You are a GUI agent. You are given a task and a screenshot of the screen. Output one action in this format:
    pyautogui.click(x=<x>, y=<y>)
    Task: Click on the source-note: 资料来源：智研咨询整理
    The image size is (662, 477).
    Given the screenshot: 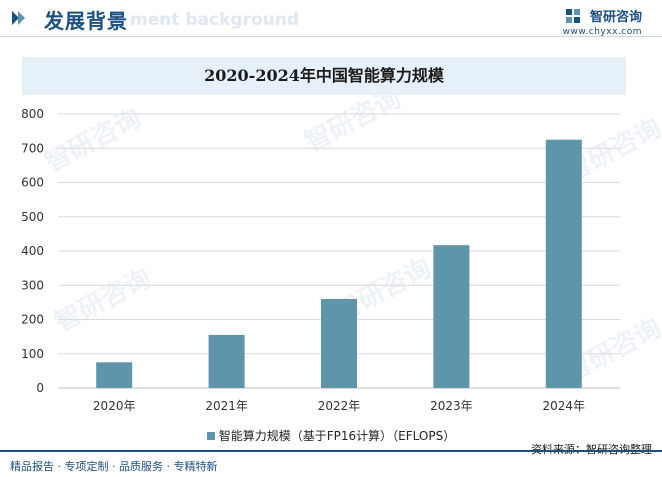 What is the action you would take?
    pyautogui.click(x=591, y=449)
    